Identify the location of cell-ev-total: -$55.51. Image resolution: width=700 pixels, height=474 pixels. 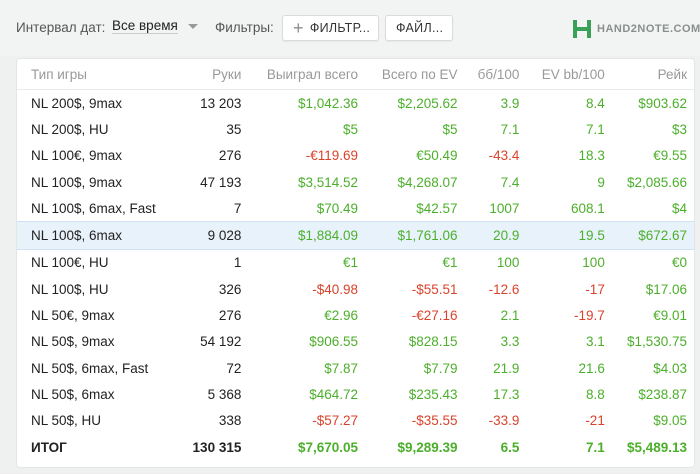
(434, 289).